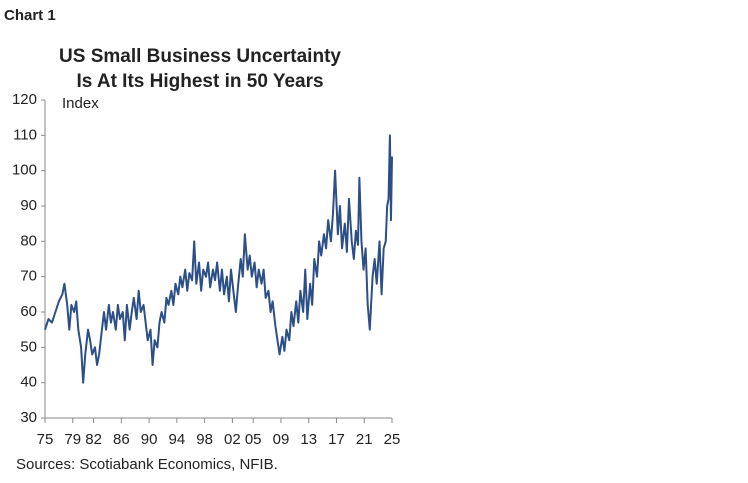 The width and height of the screenshot is (748, 483). What do you see at coordinates (364, 439) in the screenshot?
I see `x-tick-label: 21` at bounding box center [364, 439].